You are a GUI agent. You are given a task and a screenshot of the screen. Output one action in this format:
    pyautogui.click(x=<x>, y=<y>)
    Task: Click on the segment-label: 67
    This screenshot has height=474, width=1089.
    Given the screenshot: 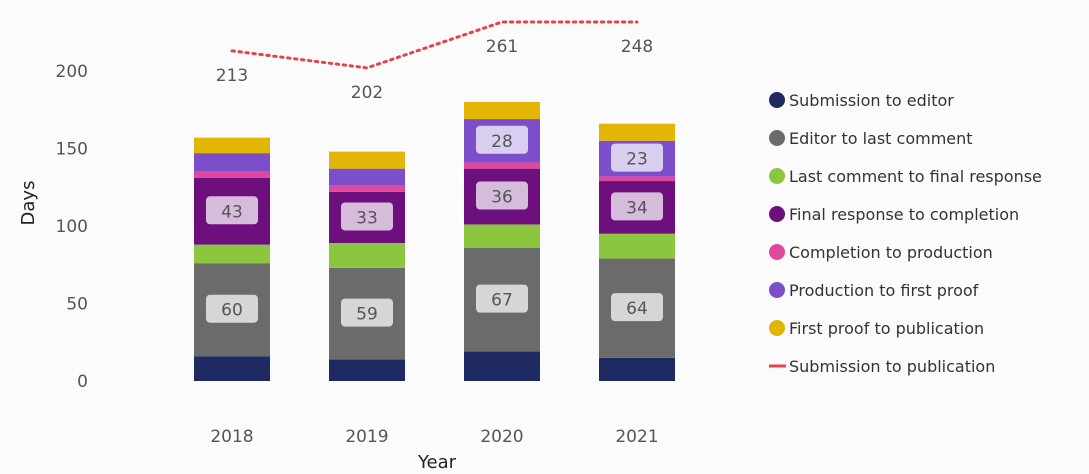 What is the action you would take?
    pyautogui.click(x=502, y=301)
    